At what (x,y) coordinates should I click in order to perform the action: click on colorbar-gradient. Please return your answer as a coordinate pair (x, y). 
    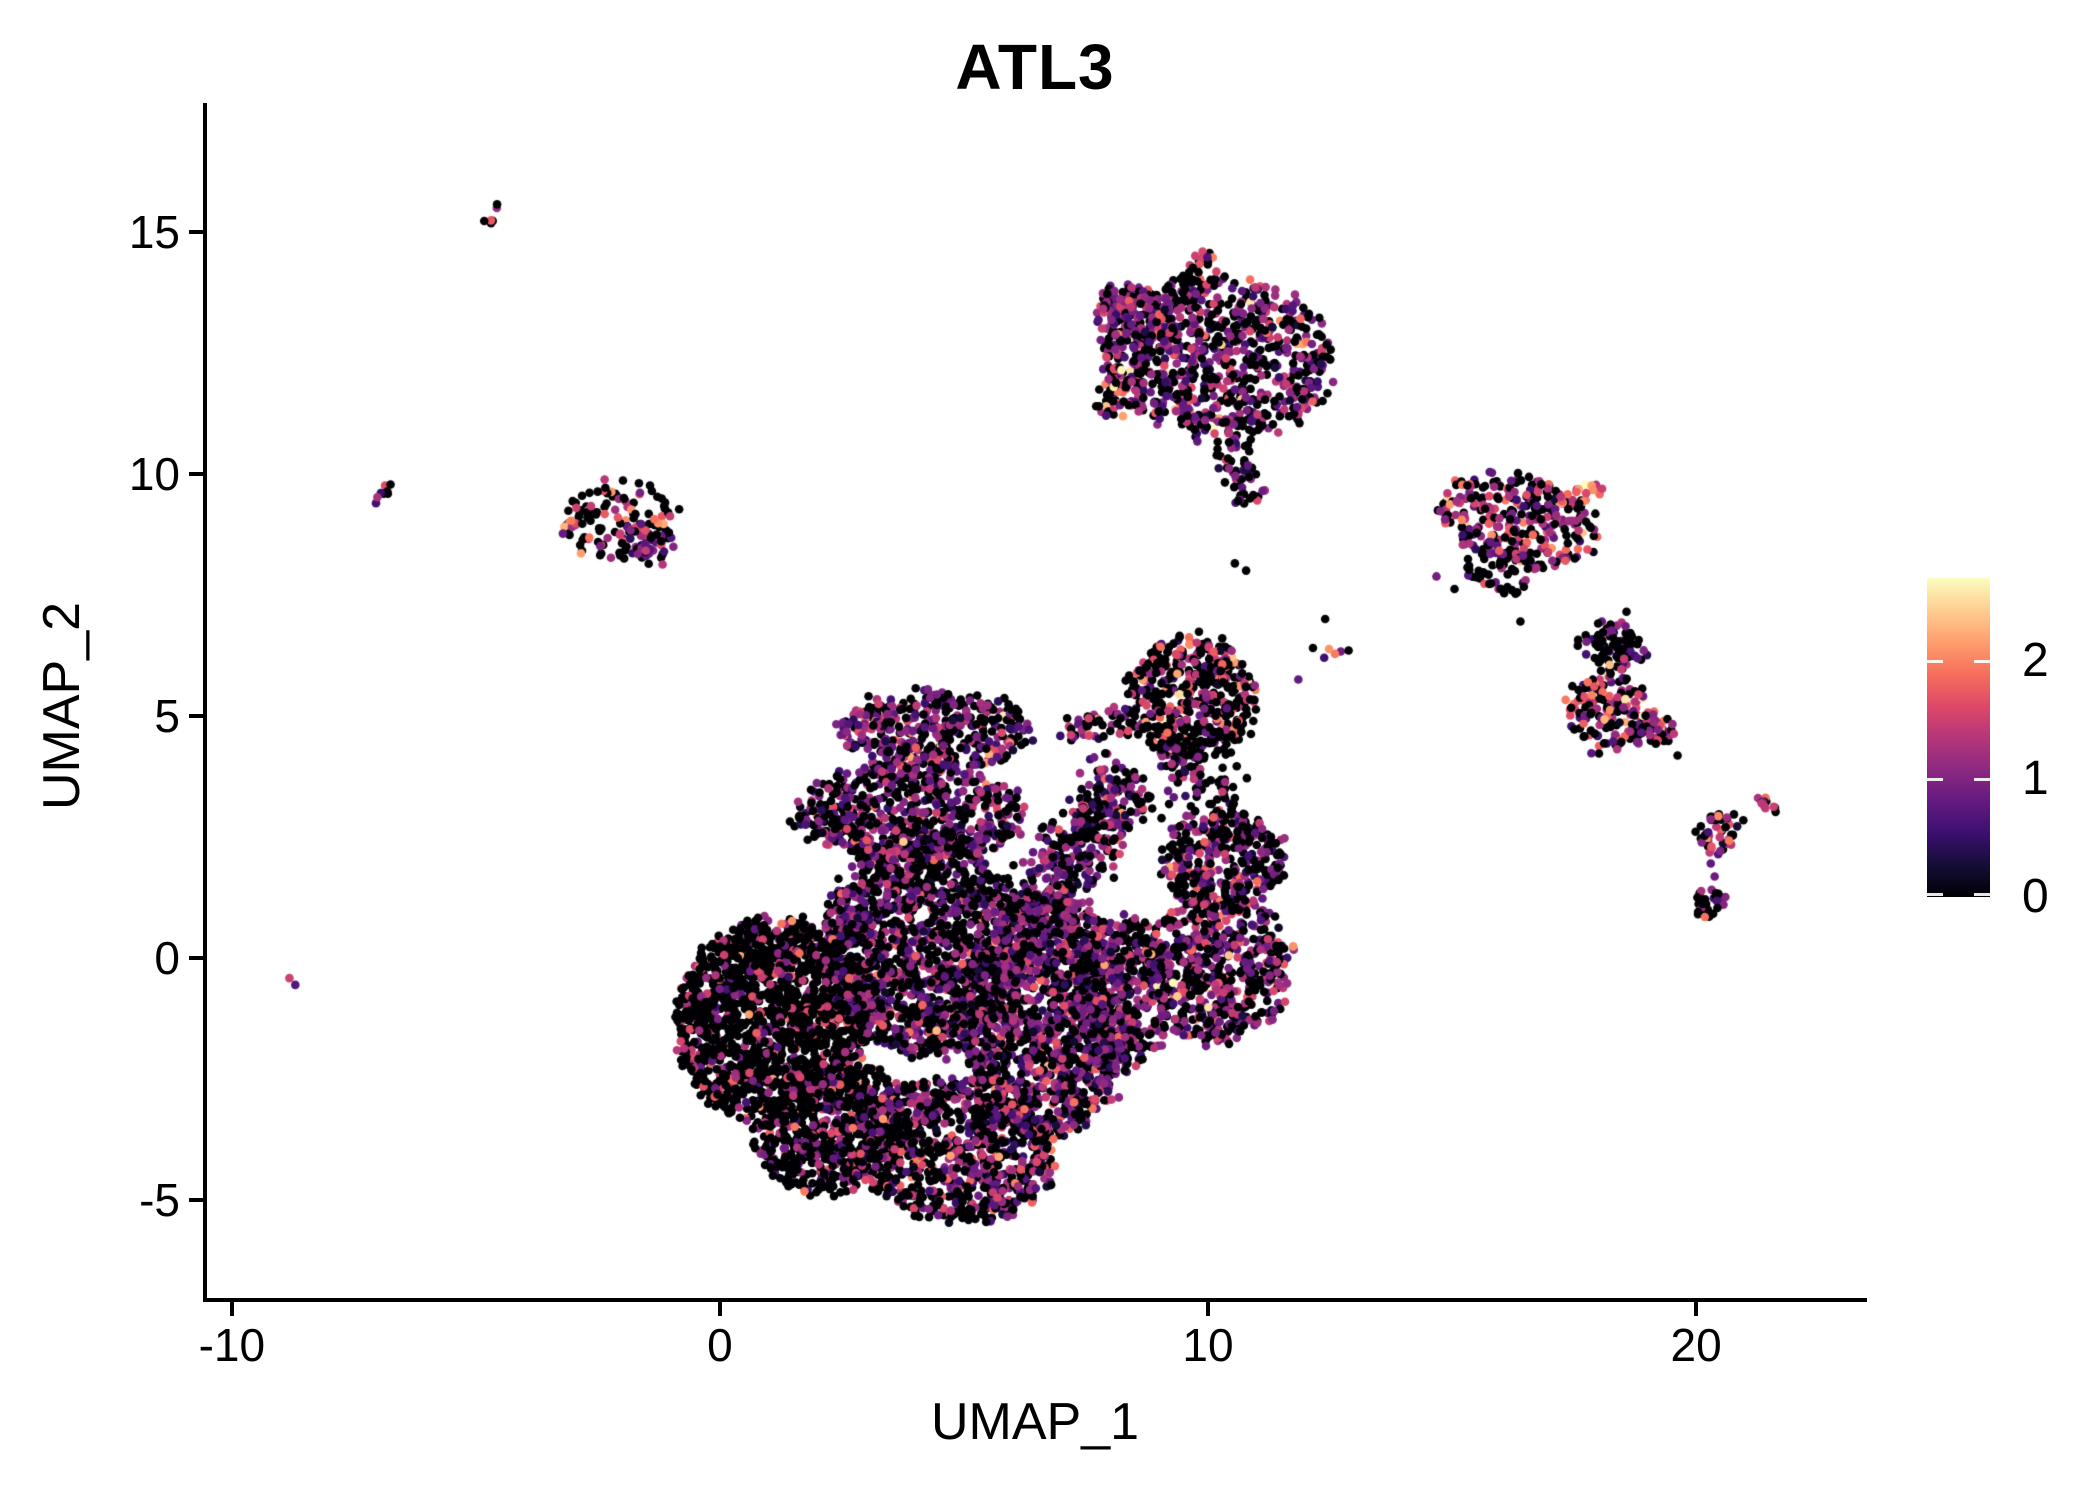
    Looking at the image, I should click on (1958, 737).